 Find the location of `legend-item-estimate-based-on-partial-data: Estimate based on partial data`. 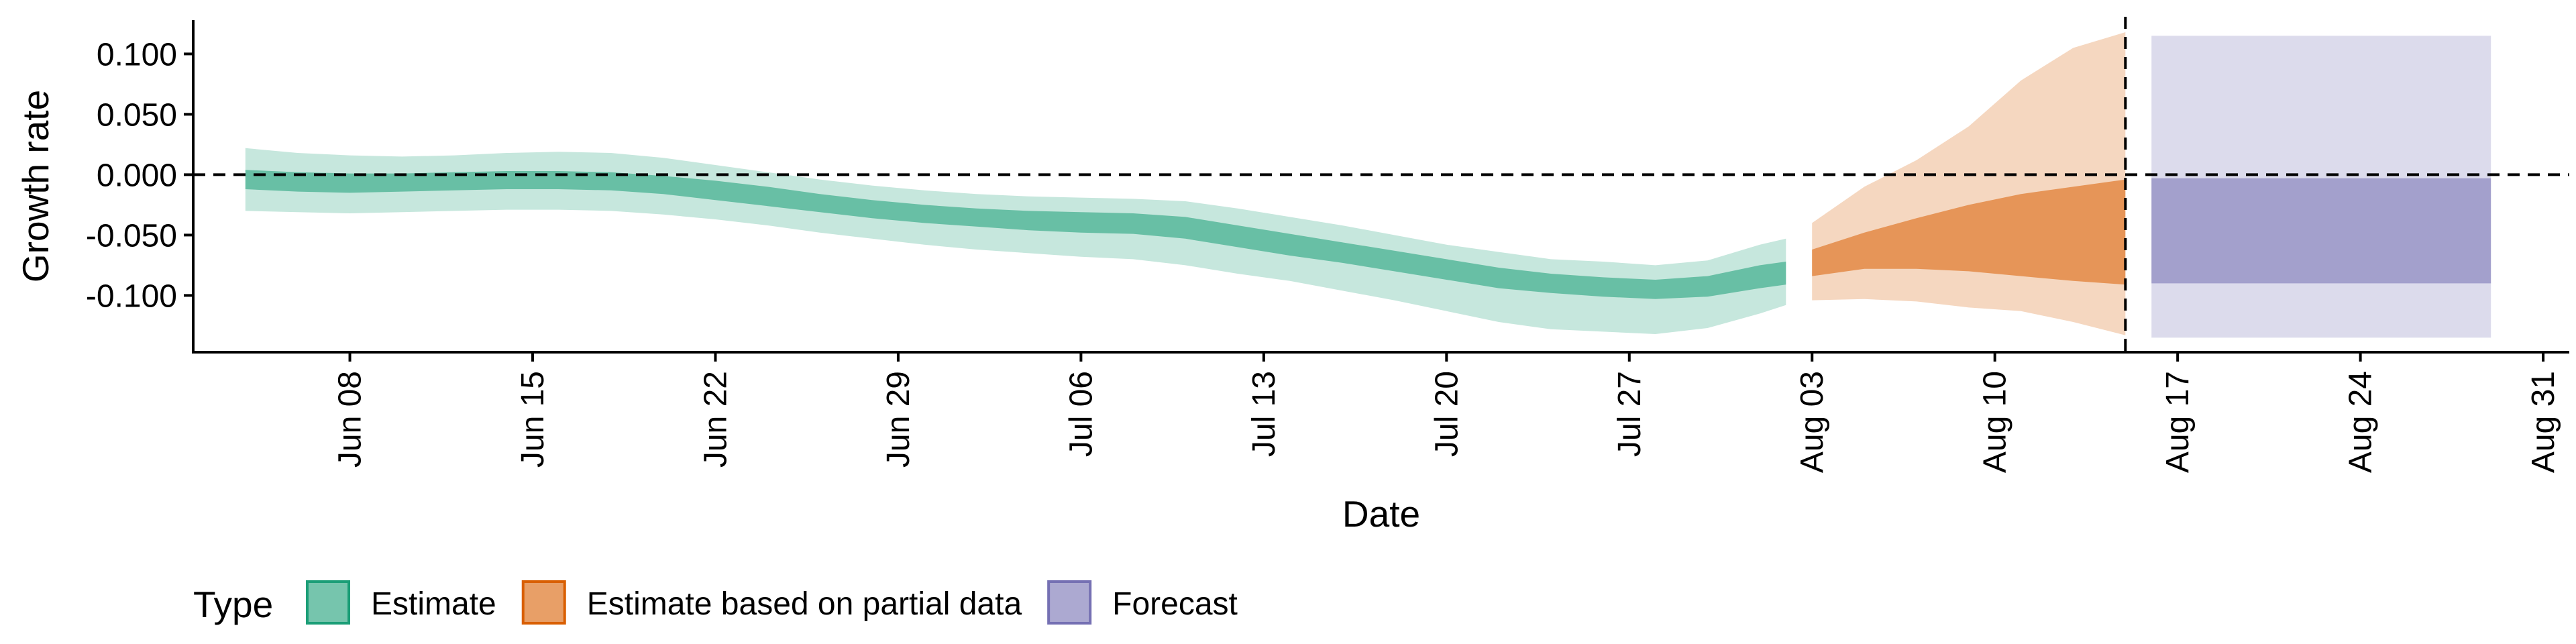

legend-item-estimate-based-on-partial-data: Estimate based on partial data is located at coordinates (771, 602).